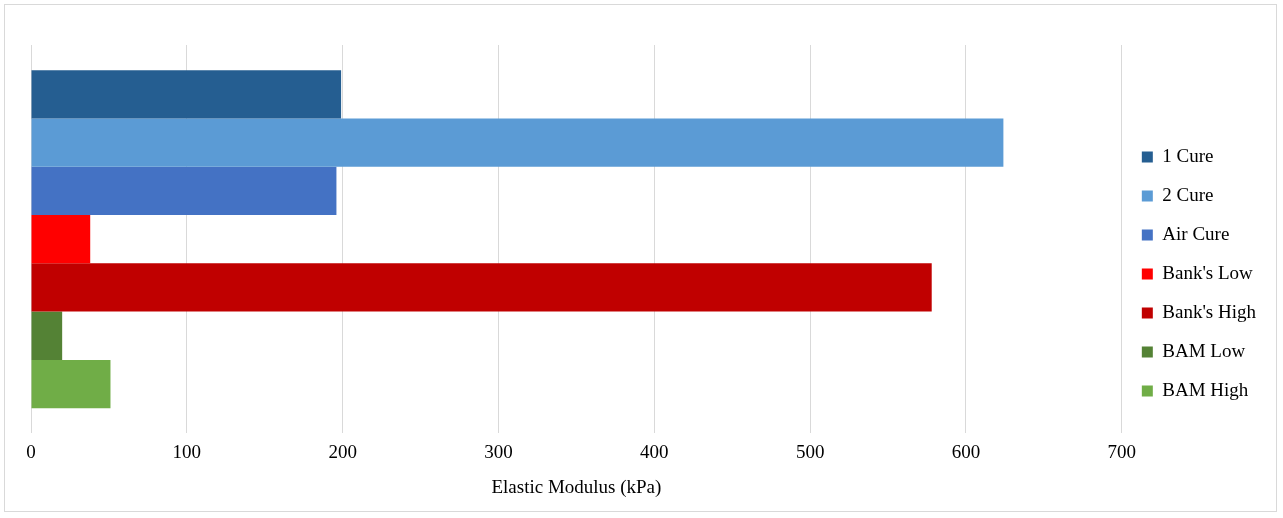 Image resolution: width=1283 pixels, height=518 pixels. Describe the element at coordinates (498, 451) in the screenshot. I see `x-tick-label: 300` at that location.